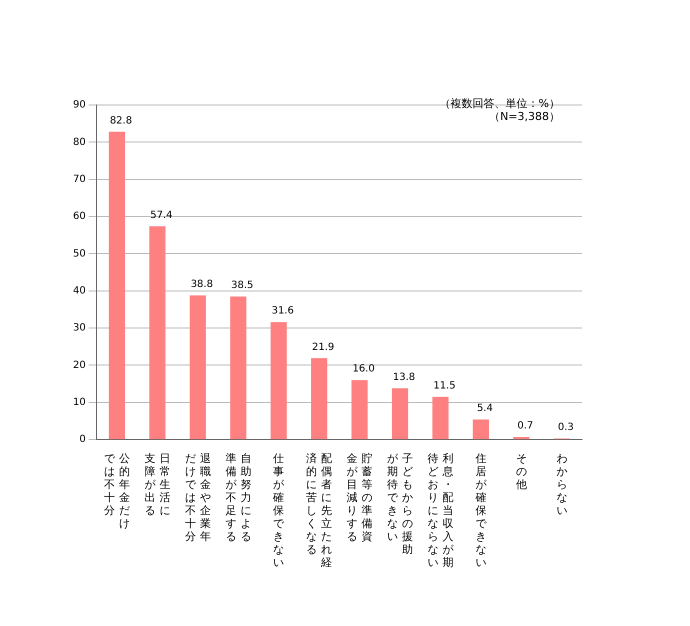 The width and height of the screenshot is (690, 626). What do you see at coordinates (197, 497) in the screenshot?
I see `category-label: 退職金や企業年だけでは不十分` at bounding box center [197, 497].